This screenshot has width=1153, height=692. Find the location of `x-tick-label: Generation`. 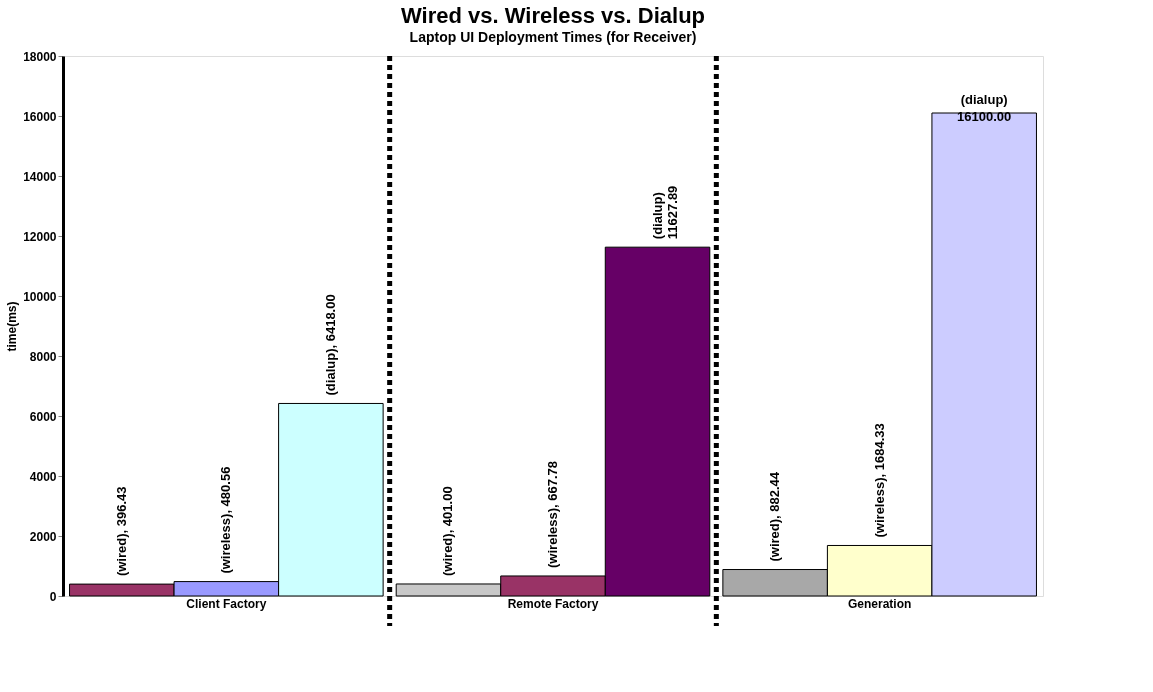

x-tick-label: Generation is located at coordinates (879, 603).